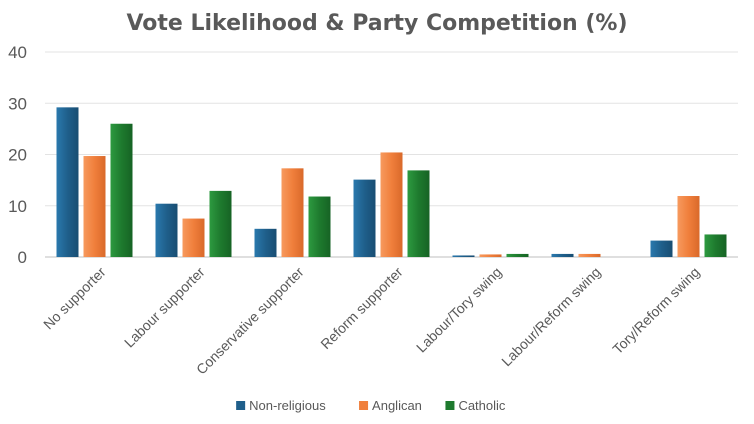 The height and width of the screenshot is (424, 754). Describe the element at coordinates (361, 308) in the screenshot. I see `x-tick-label: Reform supporter` at that location.